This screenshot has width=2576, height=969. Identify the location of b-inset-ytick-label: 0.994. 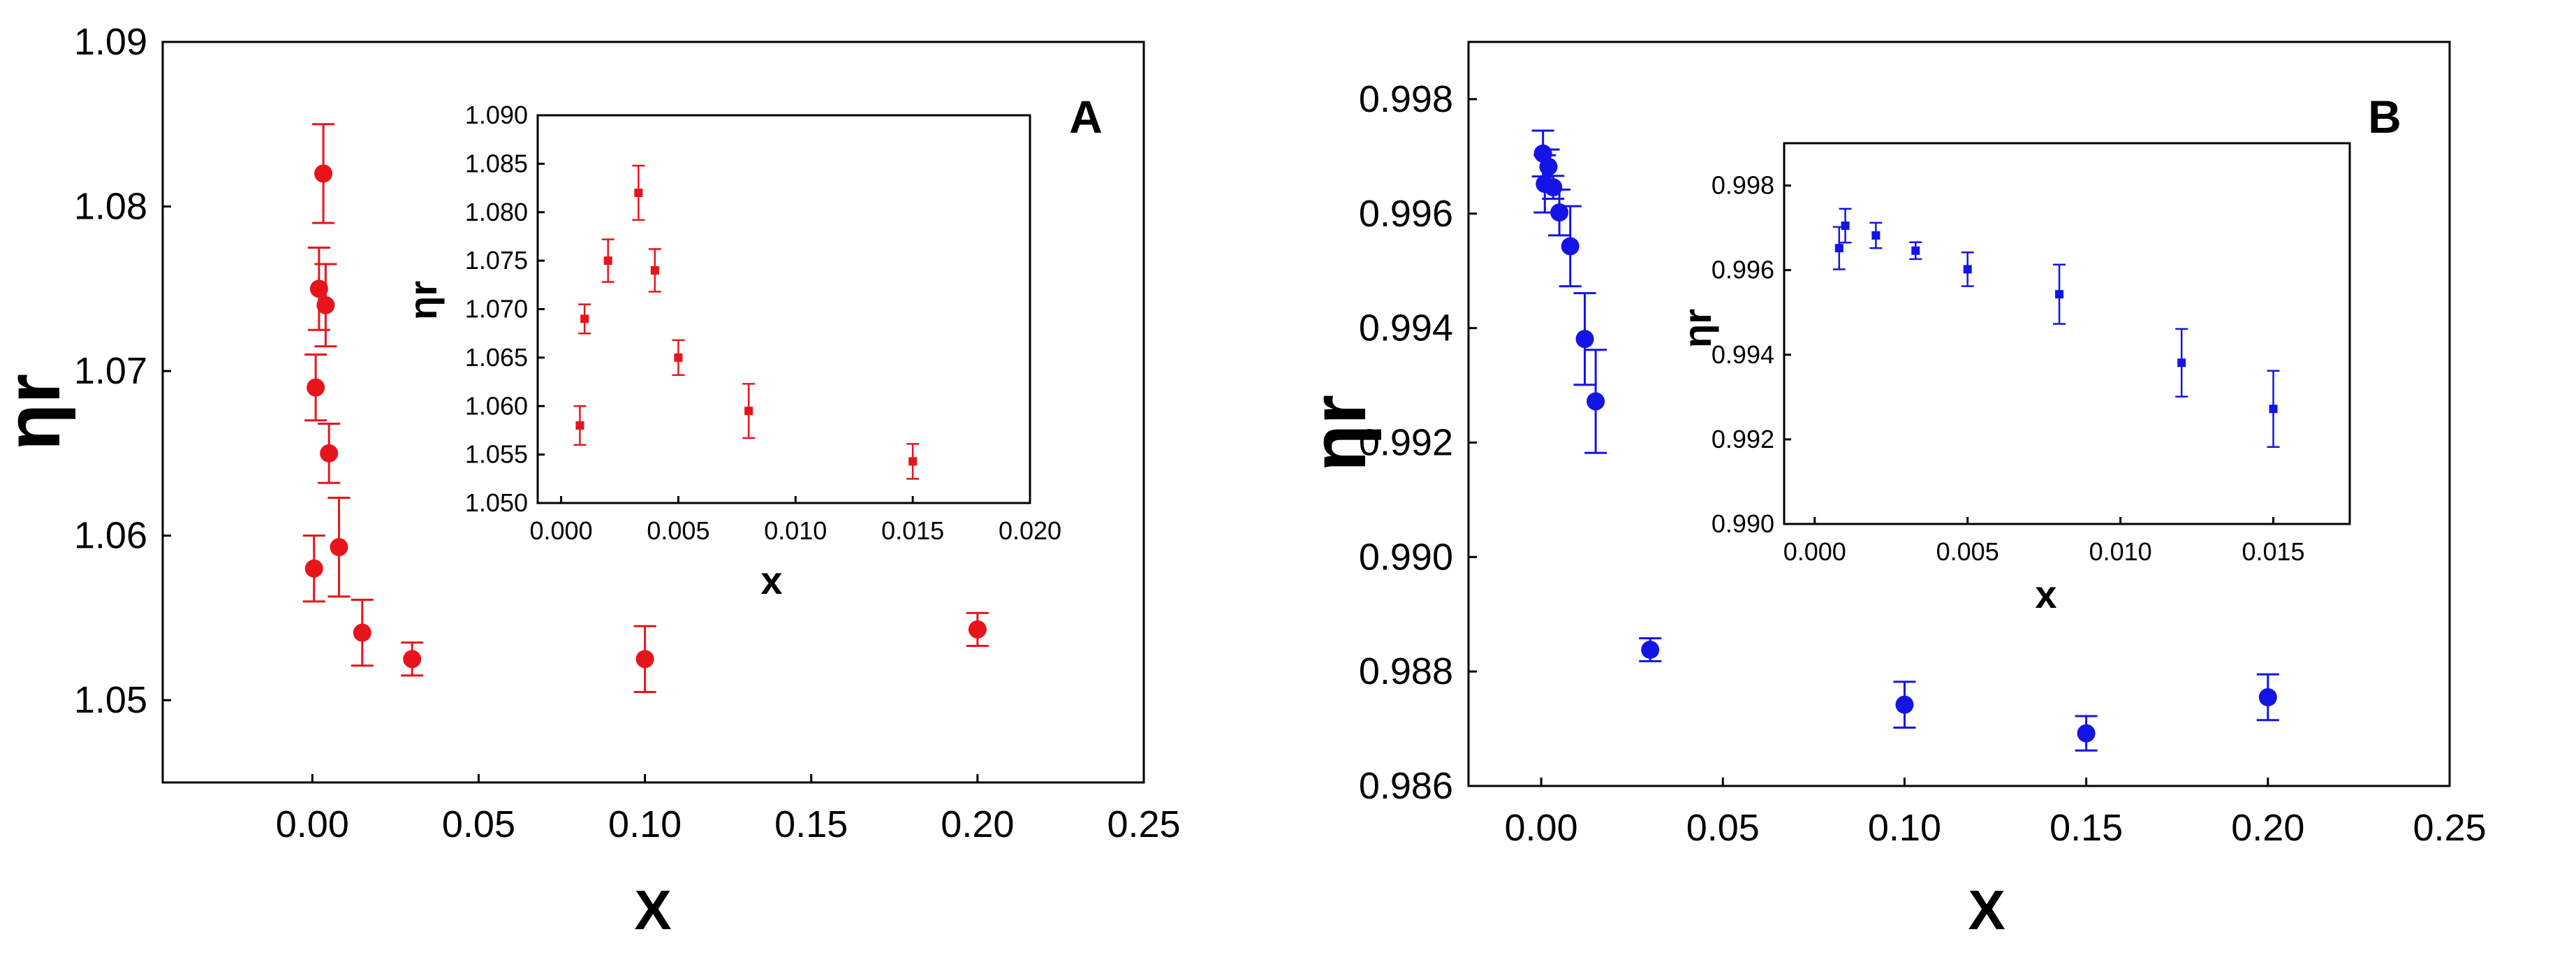
(1743, 354).